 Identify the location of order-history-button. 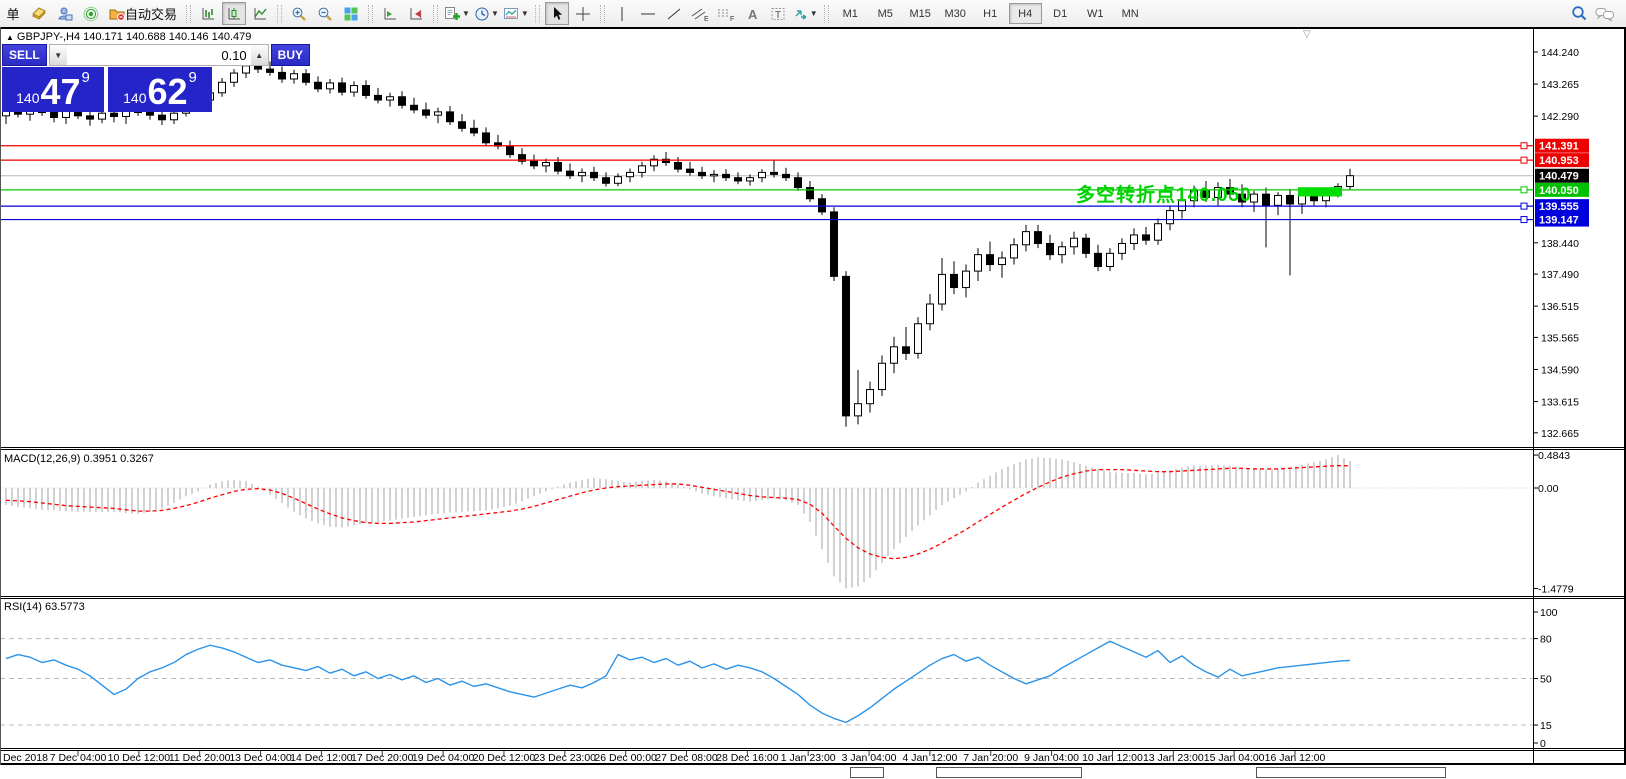
(39, 13).